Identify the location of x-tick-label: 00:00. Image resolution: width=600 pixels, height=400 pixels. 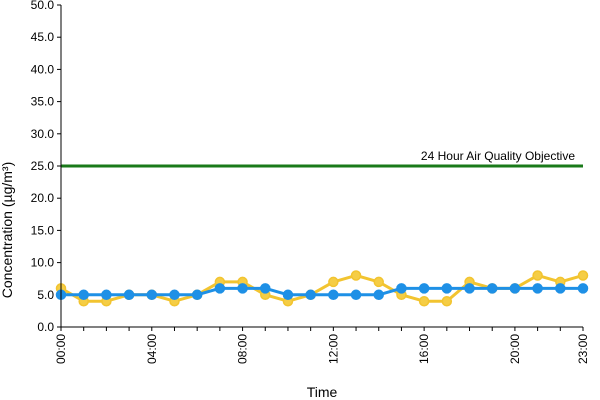
(61, 349).